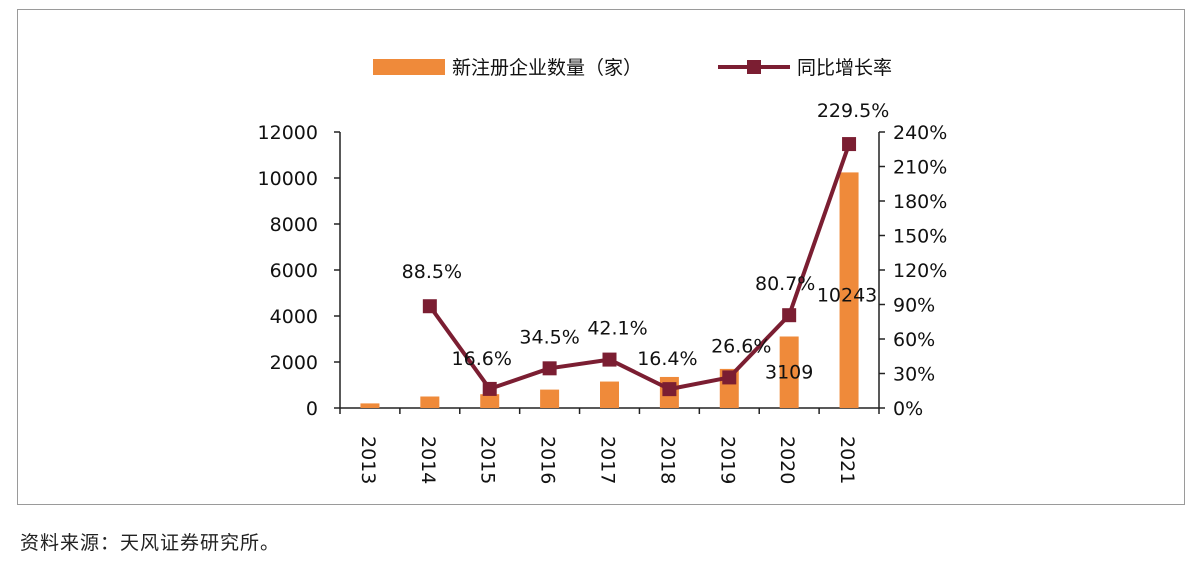 This screenshot has height=567, width=1203. I want to click on legend-label-line: 同比增长率, so click(844, 68).